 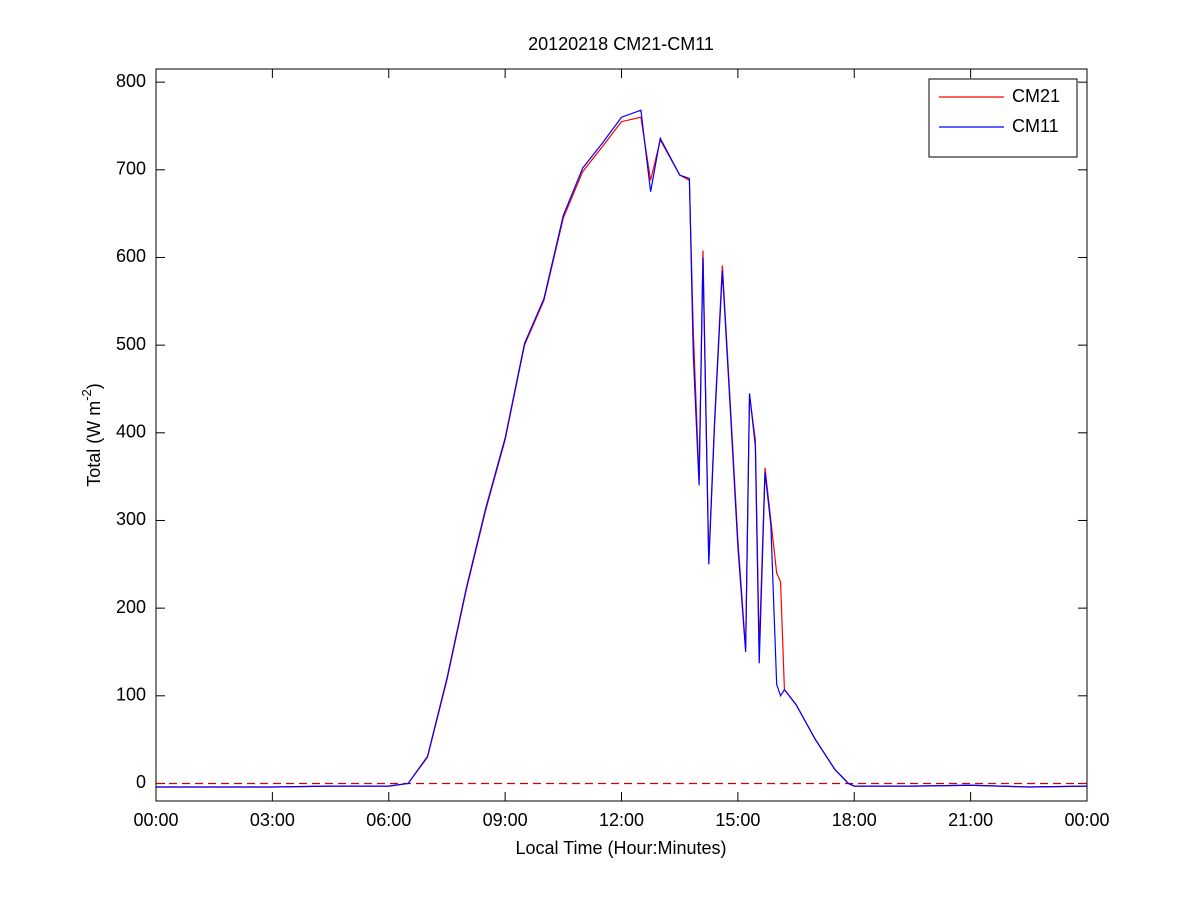 What do you see at coordinates (131, 695) in the screenshot?
I see `y-tick-label: 100` at bounding box center [131, 695].